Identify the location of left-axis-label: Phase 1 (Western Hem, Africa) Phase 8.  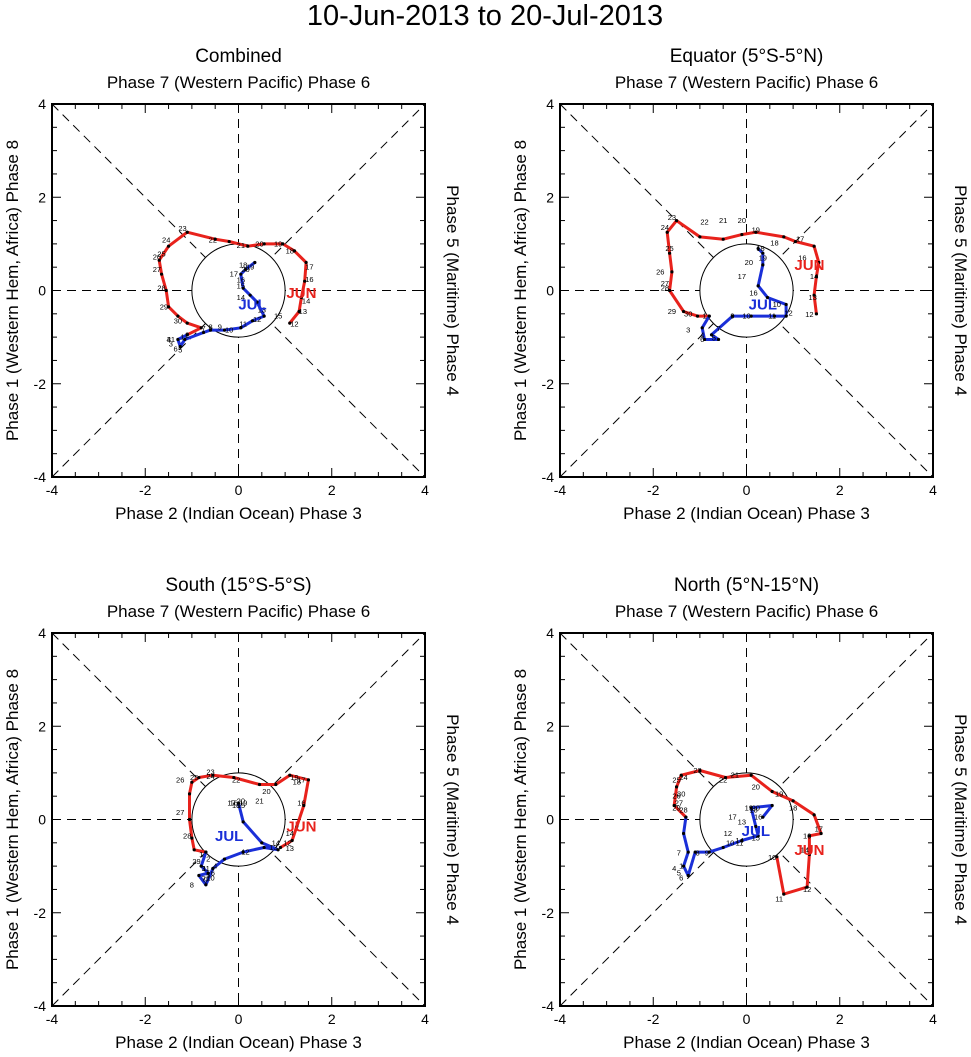
(12, 819).